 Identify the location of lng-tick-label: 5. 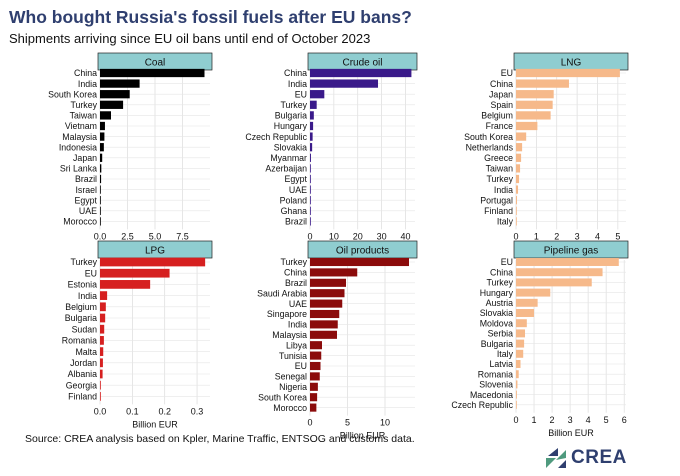
(617, 236).